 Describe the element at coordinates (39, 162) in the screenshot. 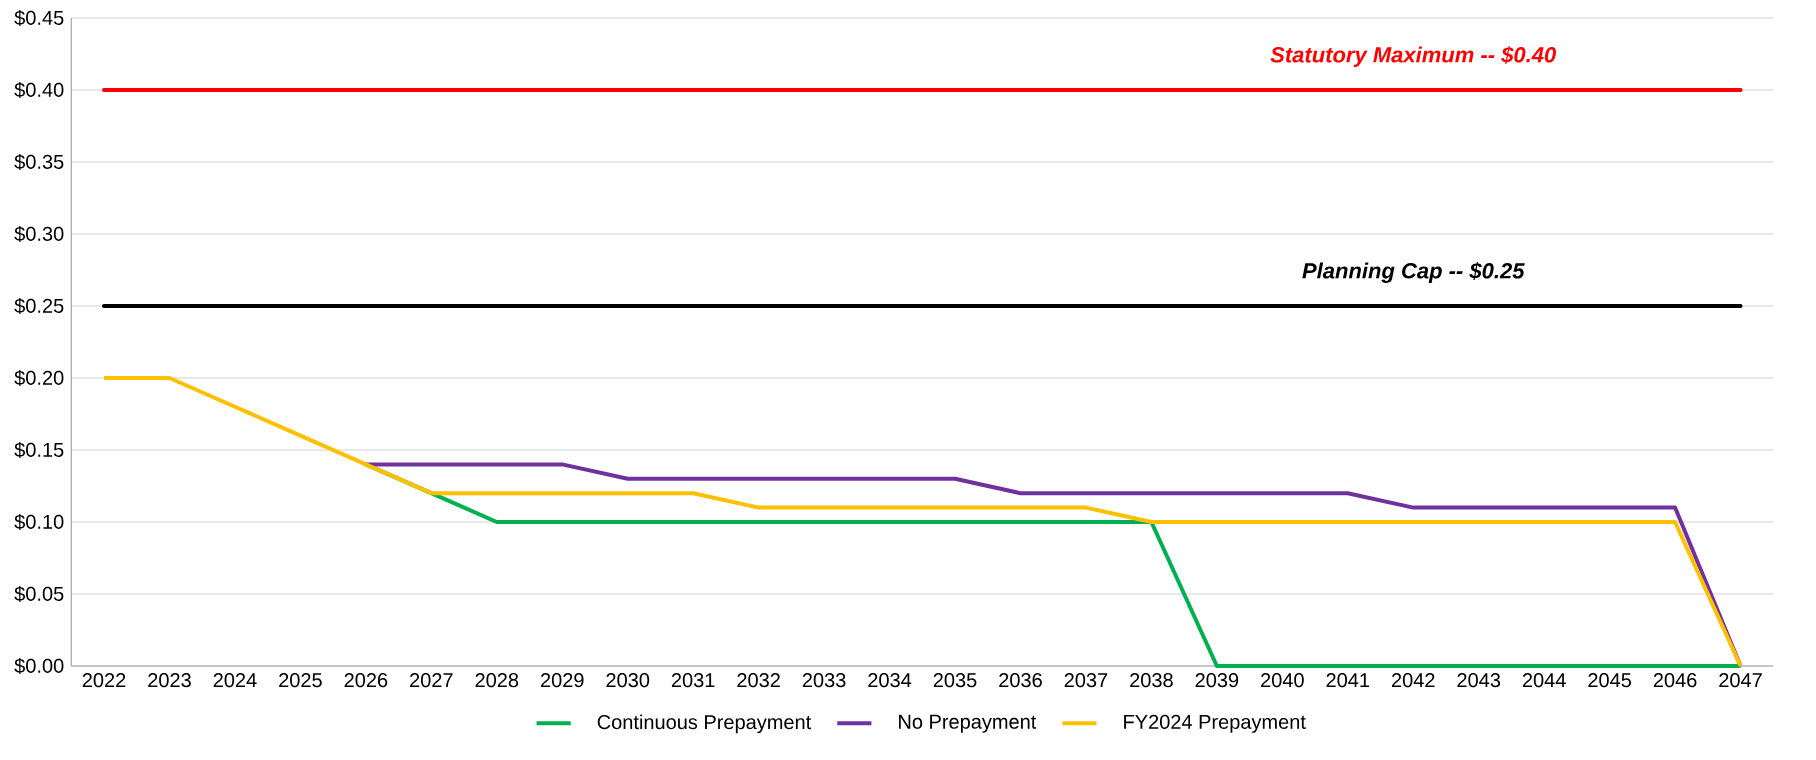

I see `y-tick-label: $0.35` at that location.